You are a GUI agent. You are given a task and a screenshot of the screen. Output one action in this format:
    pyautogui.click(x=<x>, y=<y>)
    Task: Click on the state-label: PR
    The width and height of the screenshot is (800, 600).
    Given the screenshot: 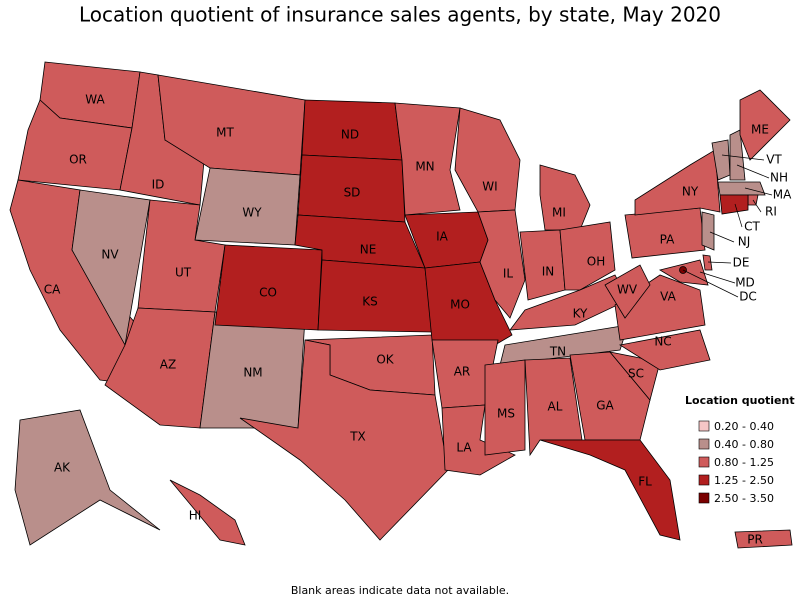 What is the action you would take?
    pyautogui.click(x=755, y=540)
    